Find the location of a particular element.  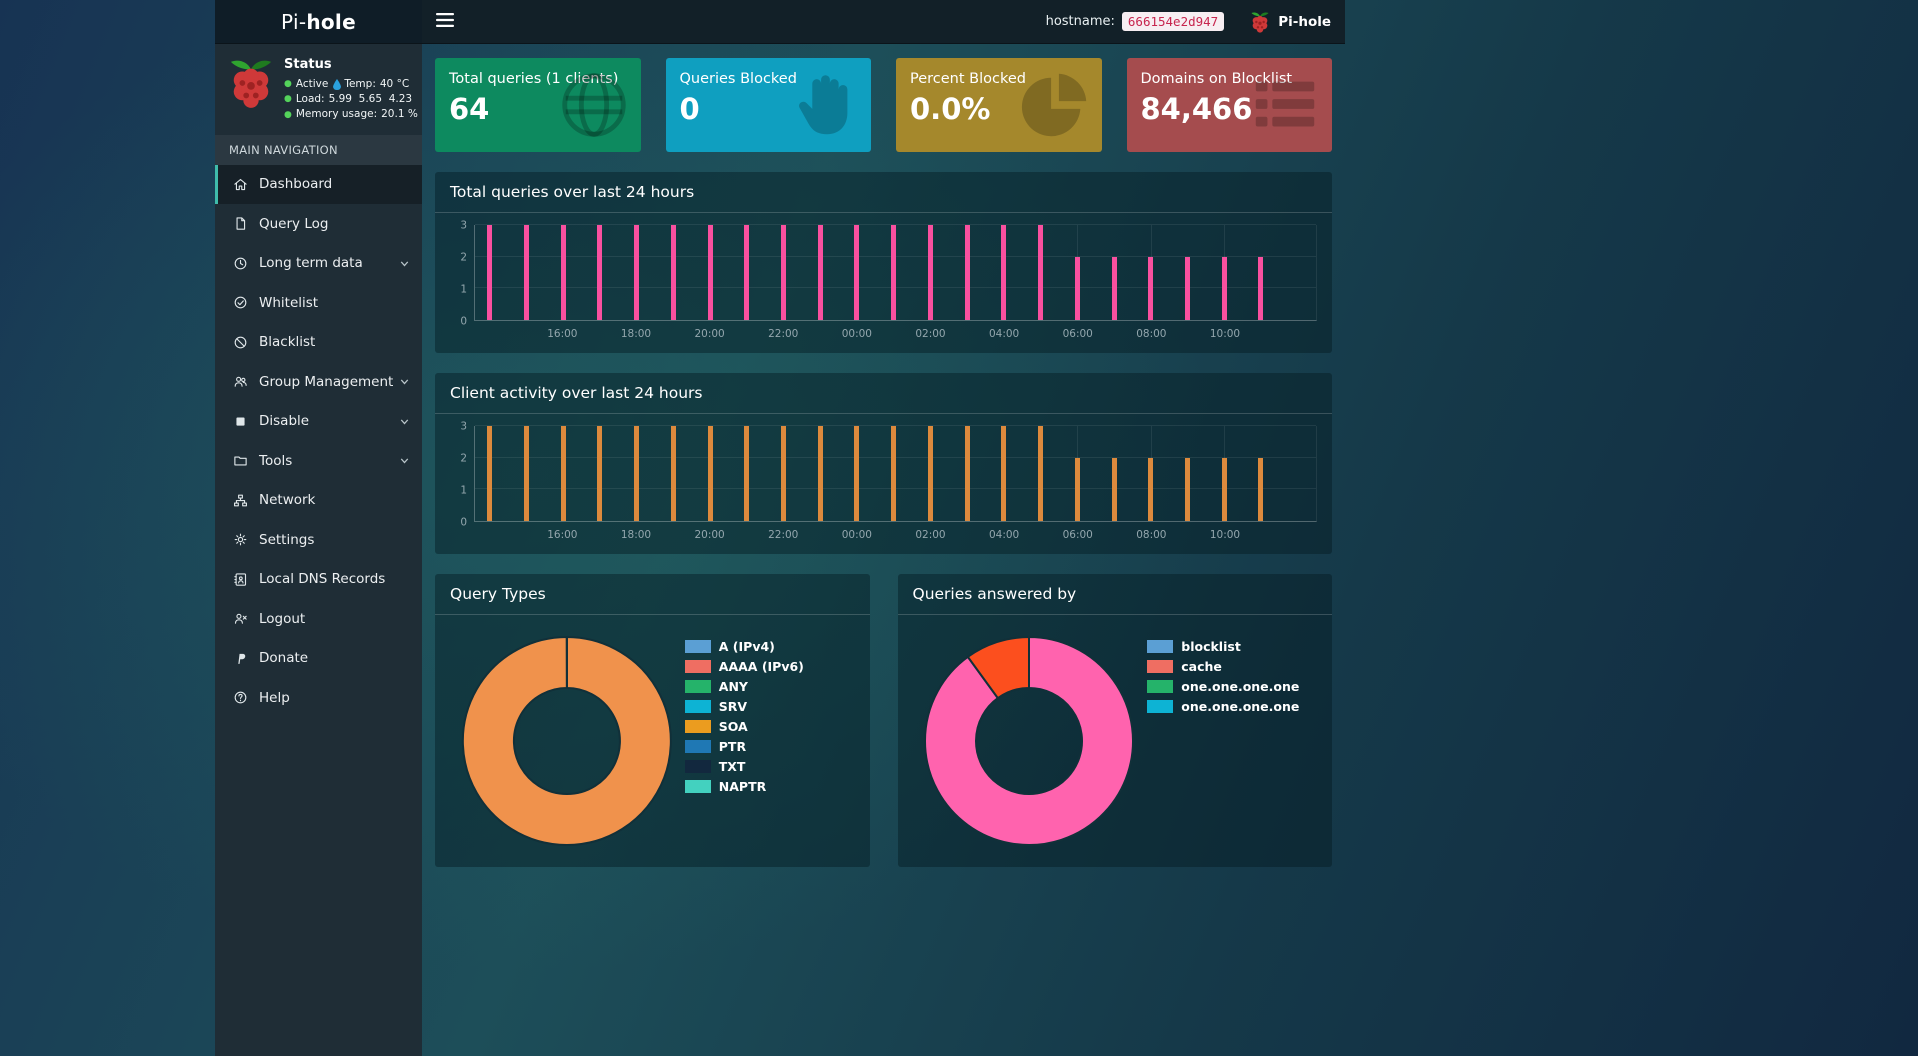

sidebar-item-blacklist: Blacklist is located at coordinates (318, 343).